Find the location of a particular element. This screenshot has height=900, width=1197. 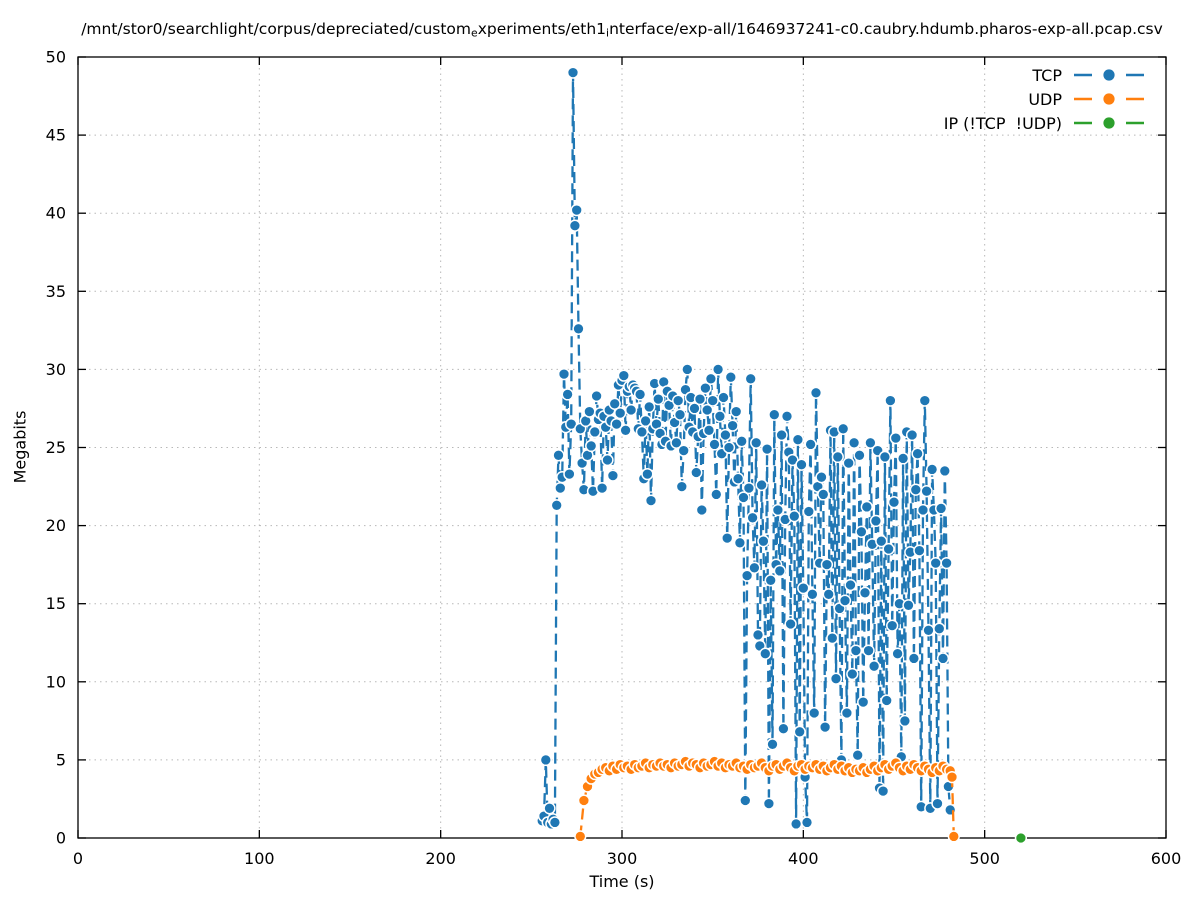

y-tick-label: 45 is located at coordinates (56, 135).